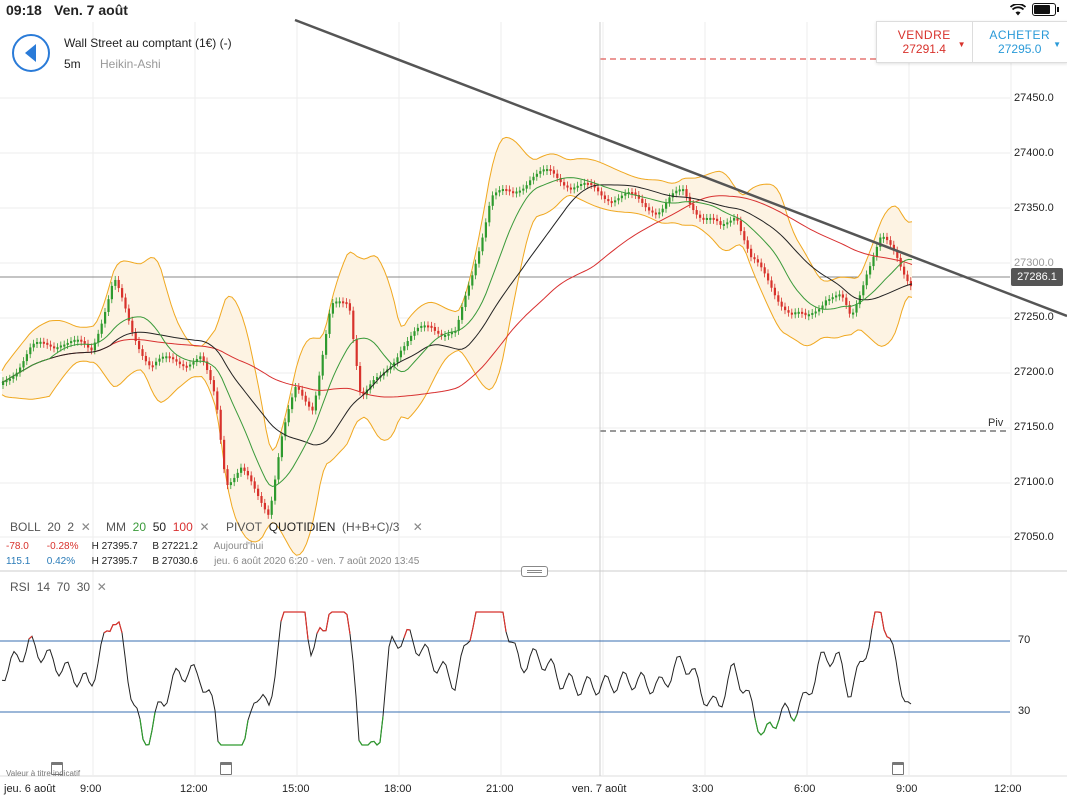 The height and width of the screenshot is (800, 1067). I want to click on y-tick: 27050.0, so click(1034, 537).